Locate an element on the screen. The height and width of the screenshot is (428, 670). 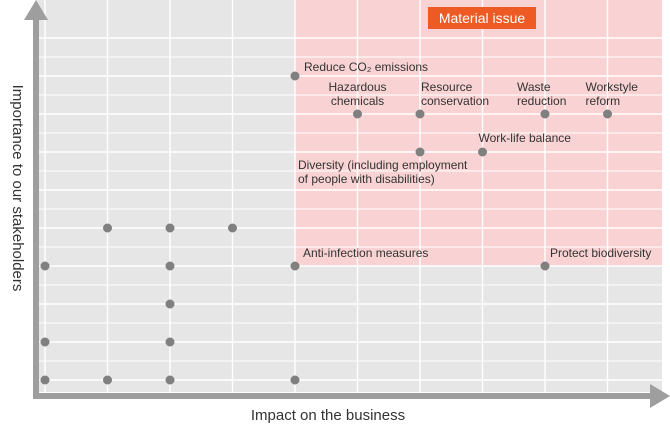
point-label: Hazardous chemicals is located at coordinates (357, 94).